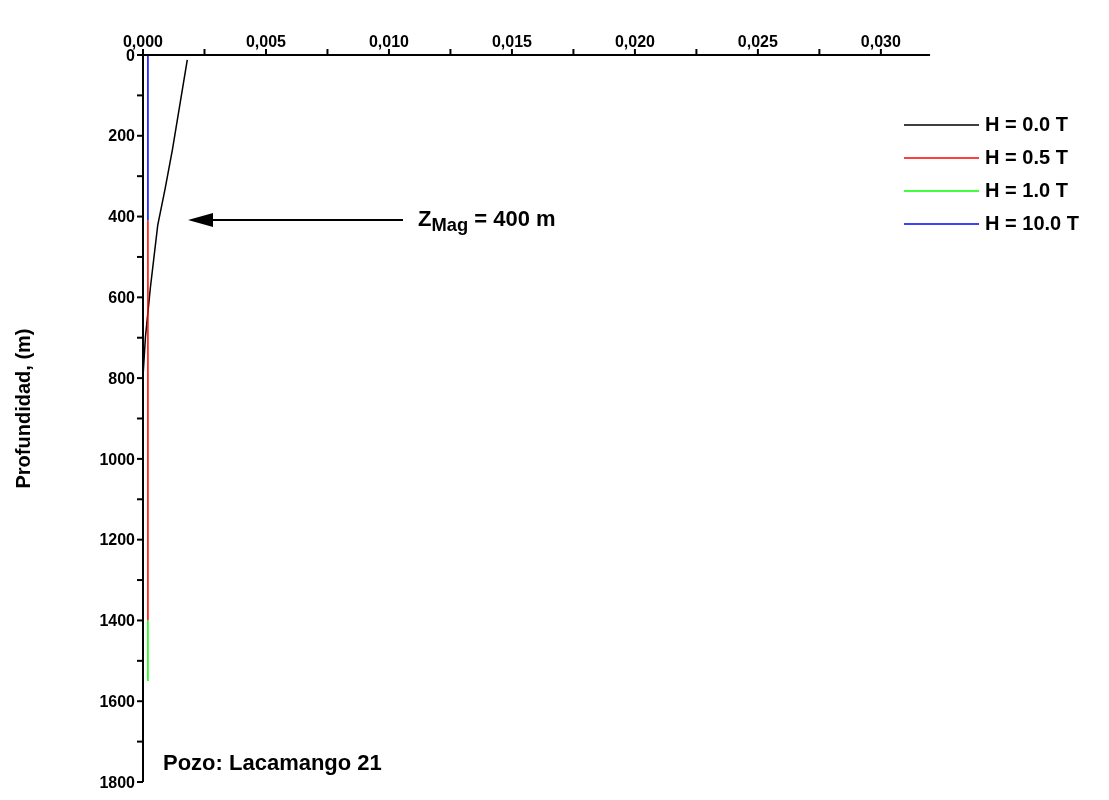  What do you see at coordinates (1026, 190) in the screenshot?
I see `legend-label: H = 1.0 T` at bounding box center [1026, 190].